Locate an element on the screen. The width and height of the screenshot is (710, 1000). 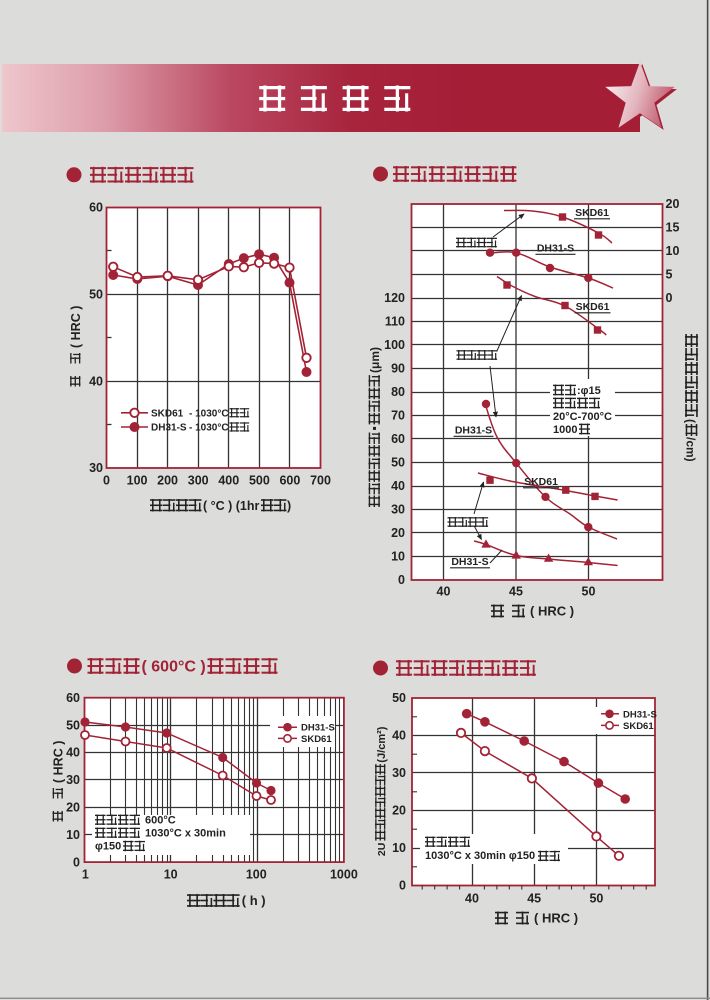
svg-text: 600°C is located at coordinates (160, 821).